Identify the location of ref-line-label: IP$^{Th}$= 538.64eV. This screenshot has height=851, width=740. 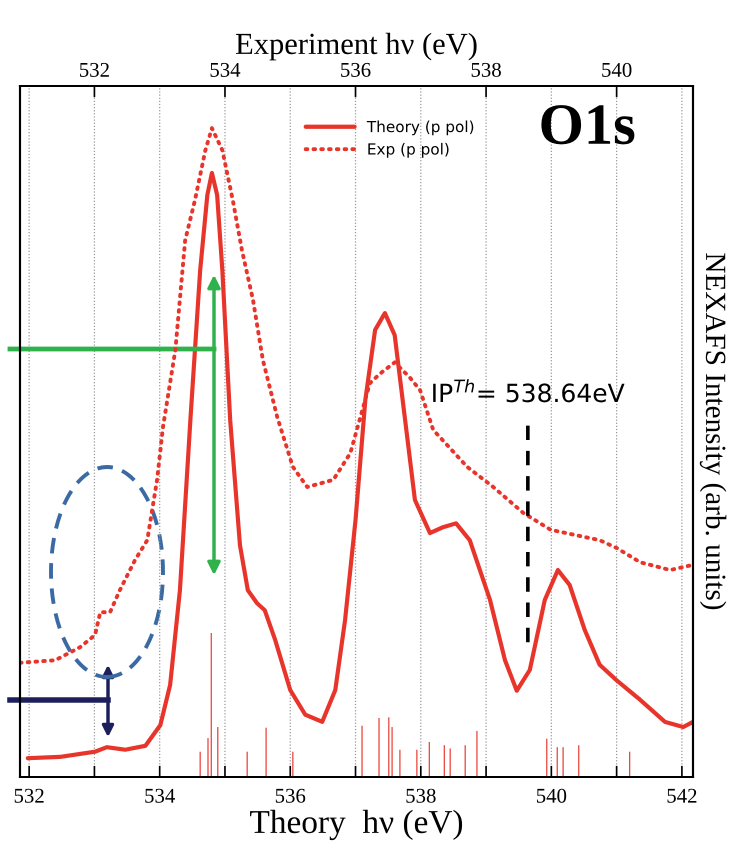
(529, 390).